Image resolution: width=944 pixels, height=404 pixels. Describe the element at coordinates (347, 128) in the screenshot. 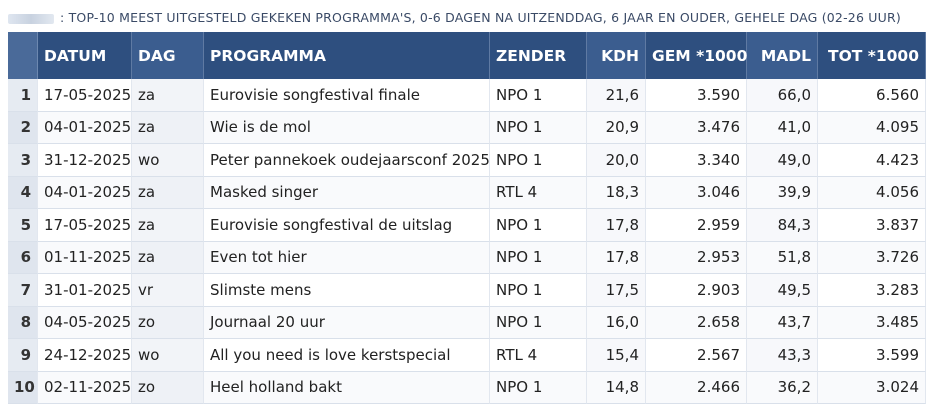

I see `cell-programma: Wie is de mol` at that location.